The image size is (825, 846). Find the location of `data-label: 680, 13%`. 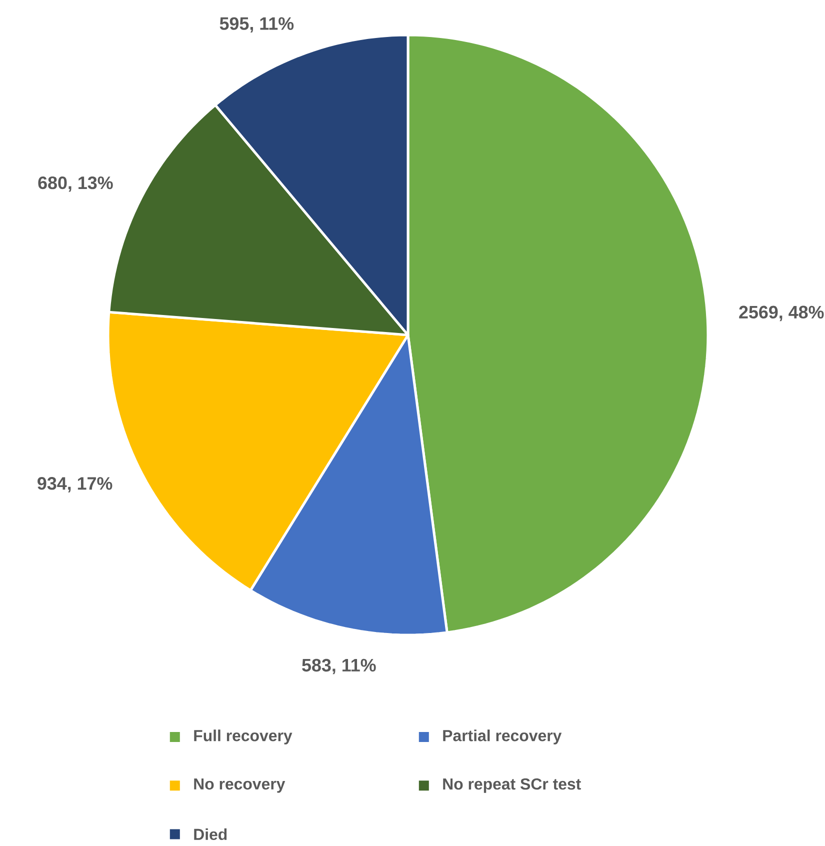

data-label: 680, 13% is located at coordinates (75, 184).